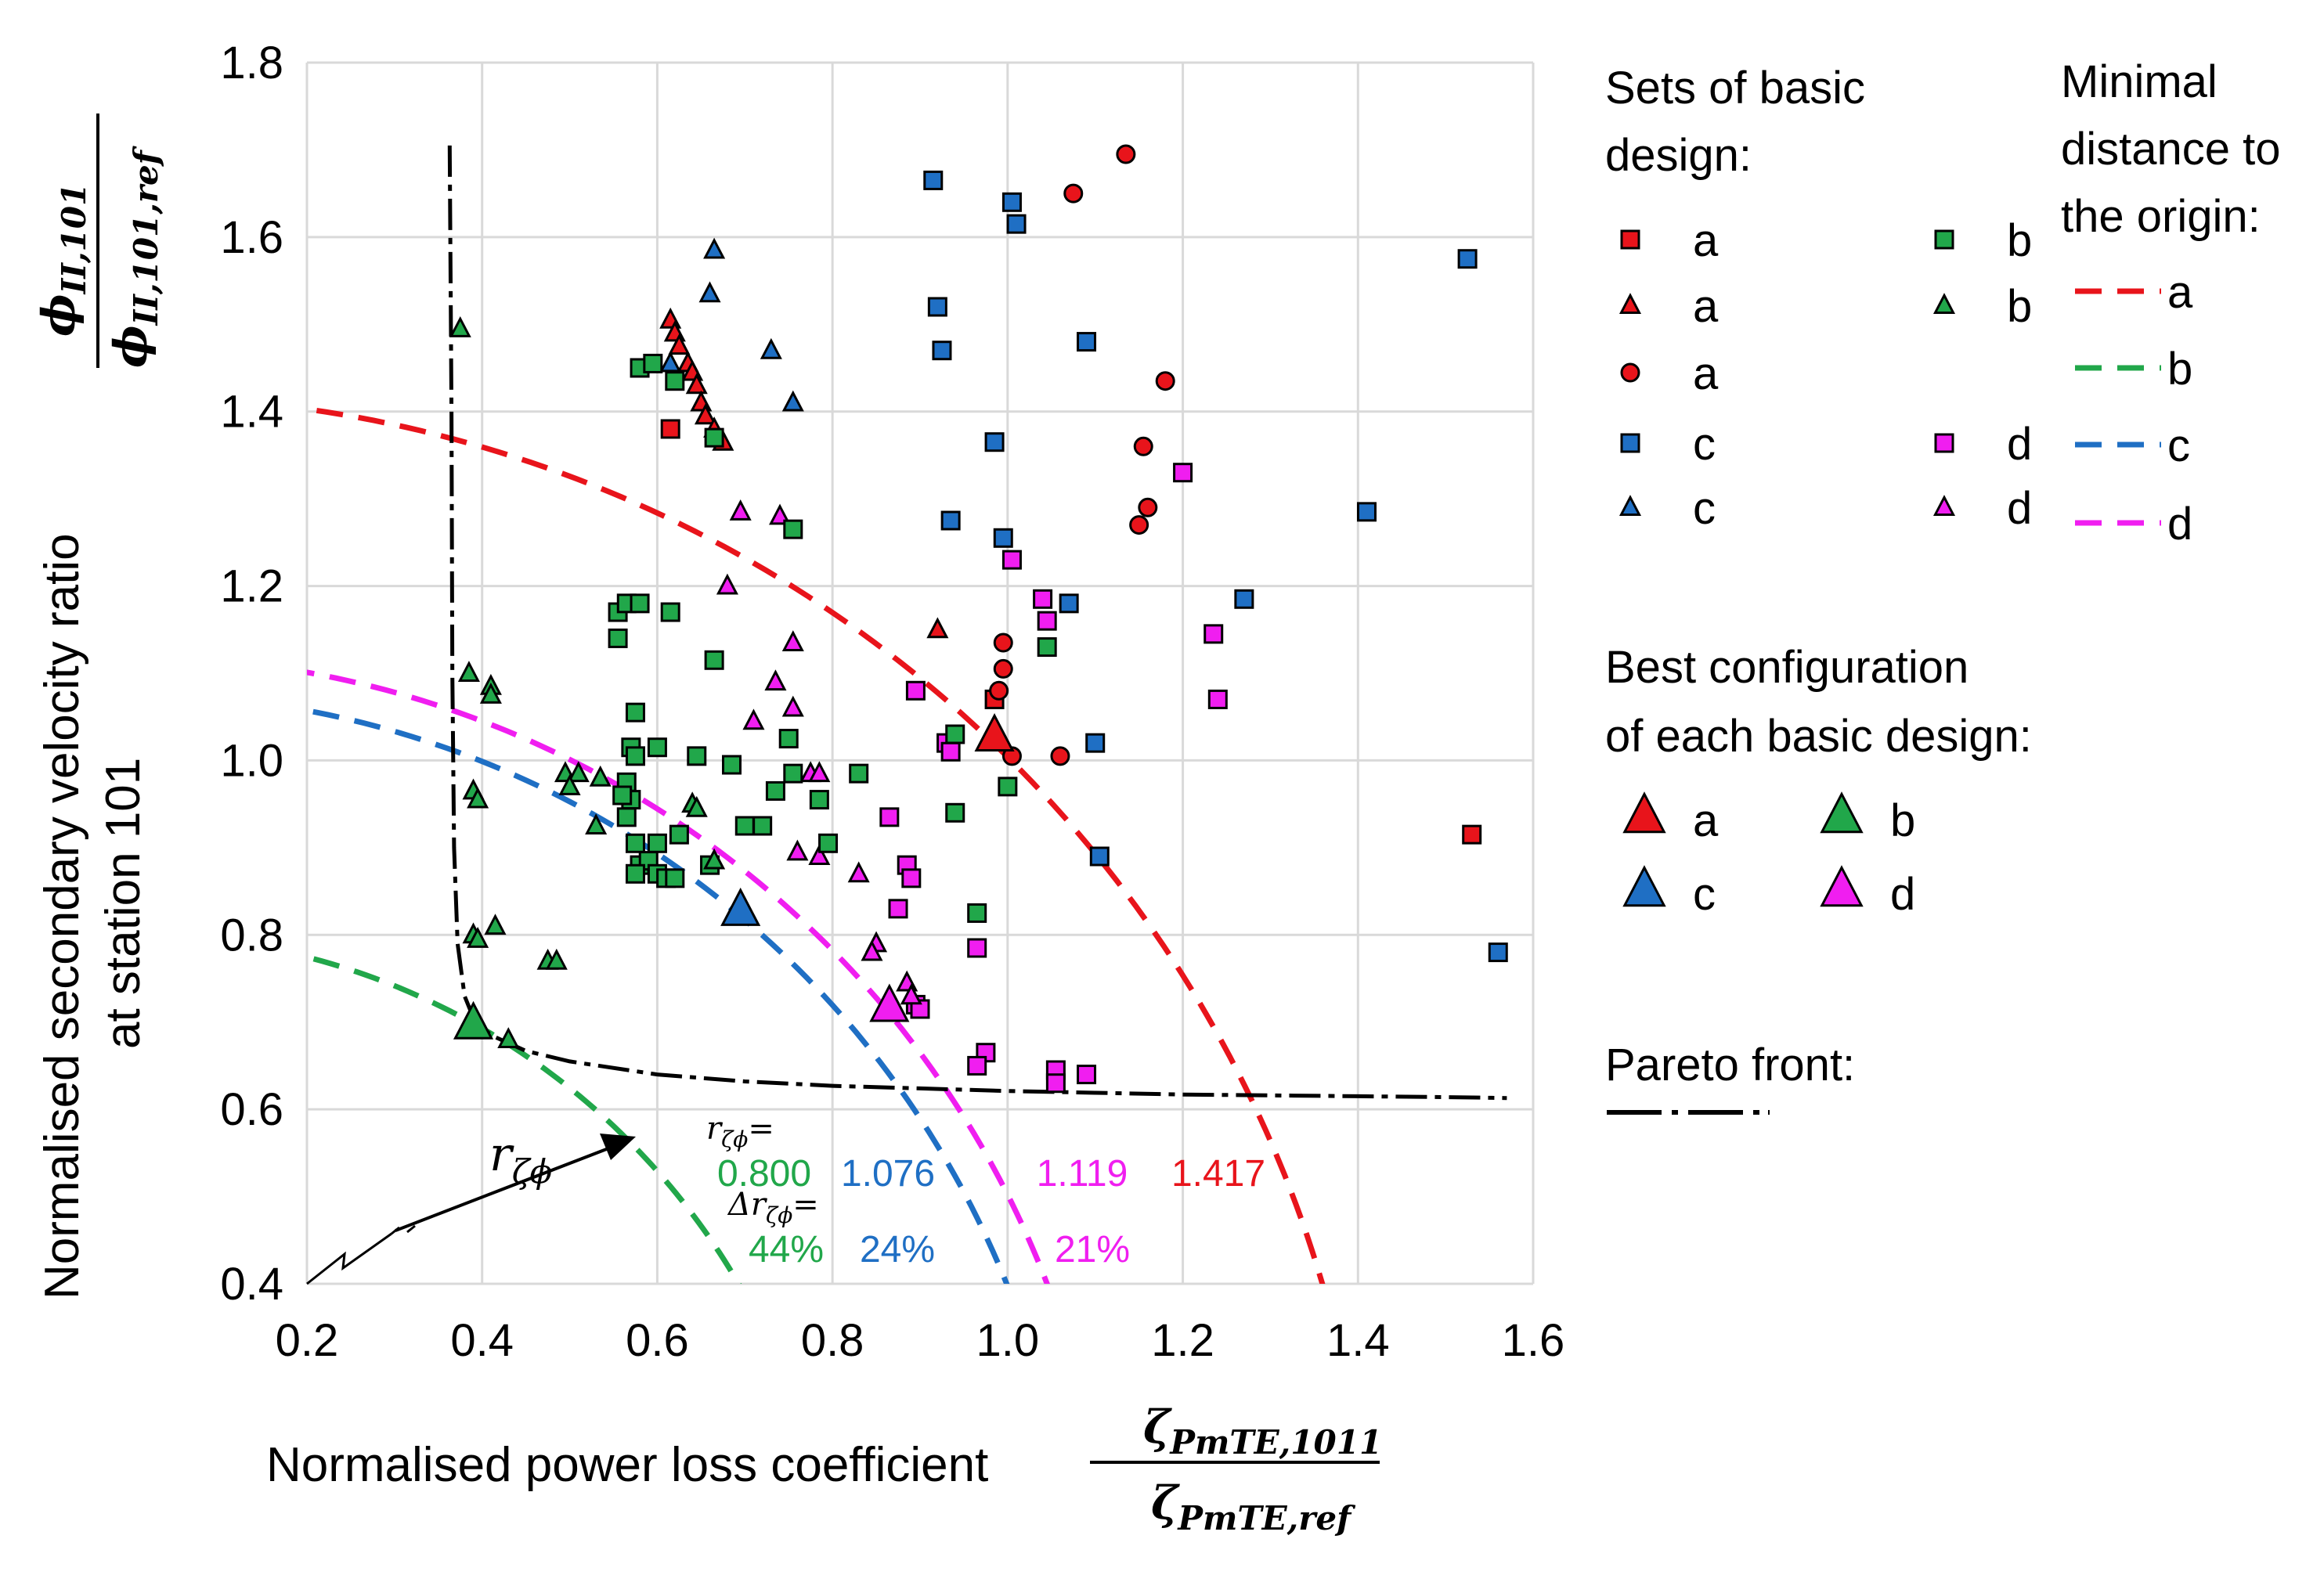 Image resolution: width=2324 pixels, height=1575 pixels. Describe the element at coordinates (1092, 1249) in the screenshot. I see `delta-value-d: 21%` at that location.